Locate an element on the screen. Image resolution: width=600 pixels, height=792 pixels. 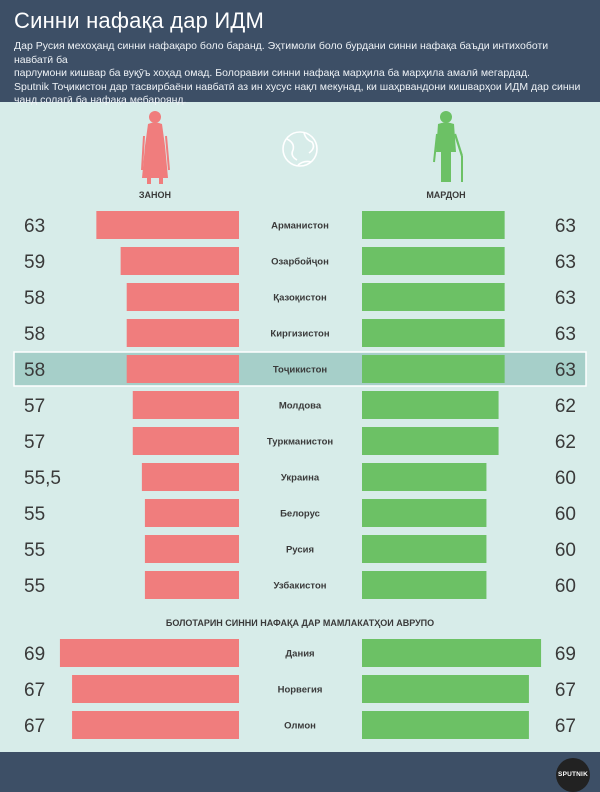
category-label: Туркманистон is located at coordinates (300, 442).